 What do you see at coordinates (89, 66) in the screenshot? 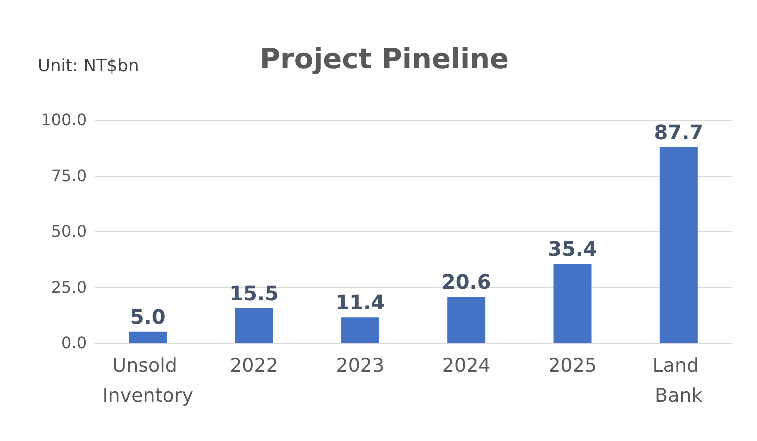
I see `text: Unit: NT$bn` at bounding box center [89, 66].